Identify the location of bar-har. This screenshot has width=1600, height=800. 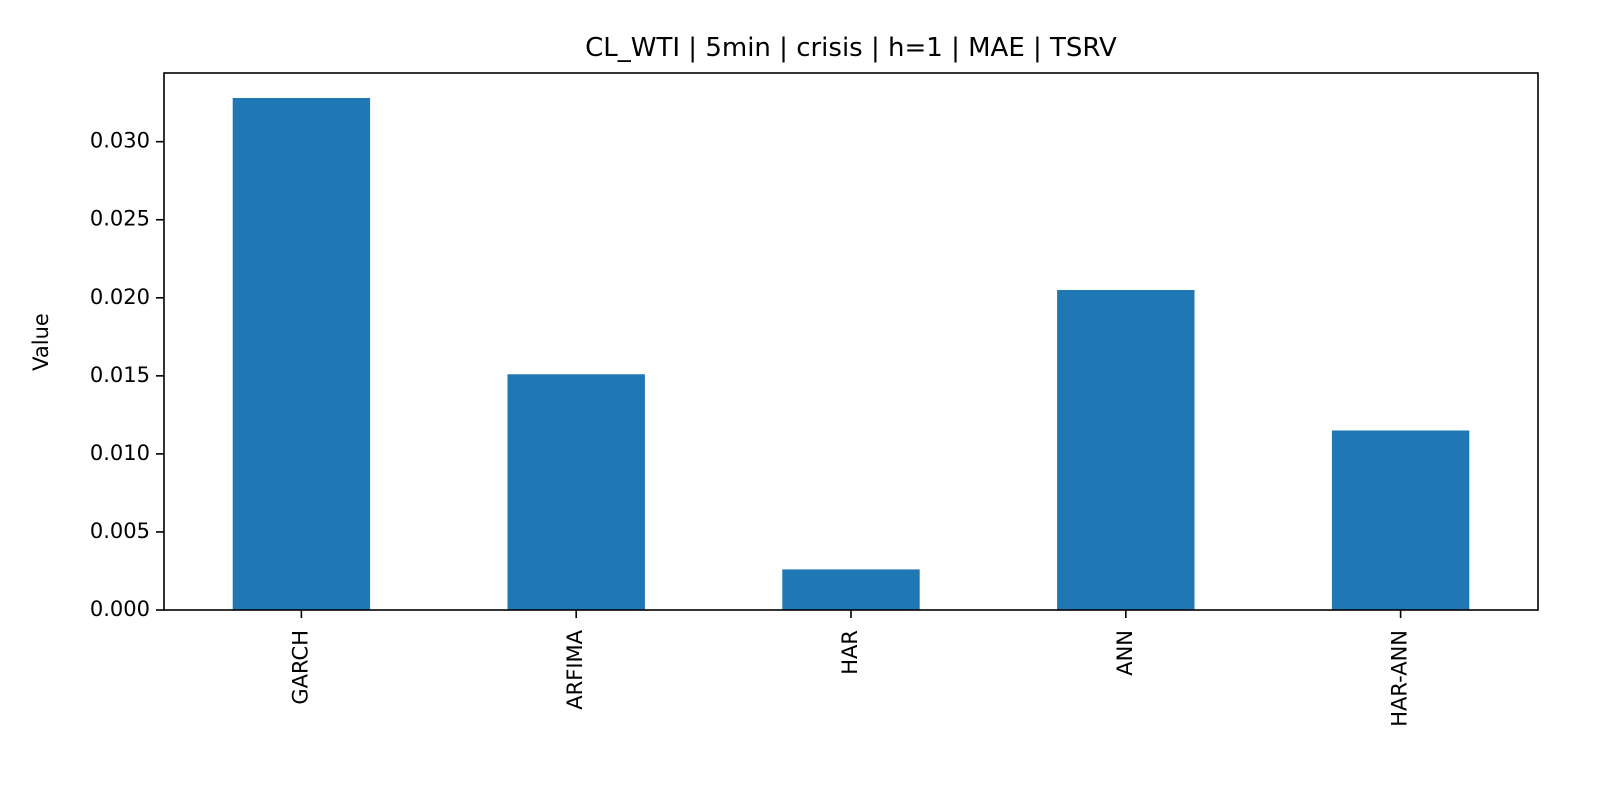
(851, 589).